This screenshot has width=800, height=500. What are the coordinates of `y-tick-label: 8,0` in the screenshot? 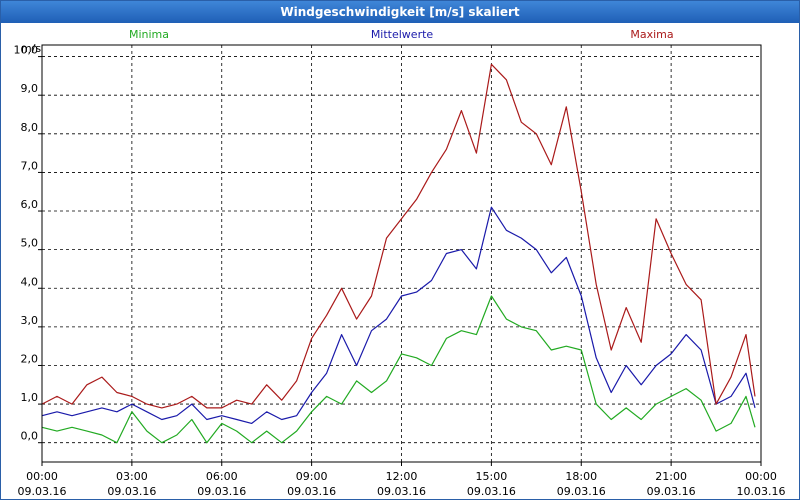 It's located at (30, 127).